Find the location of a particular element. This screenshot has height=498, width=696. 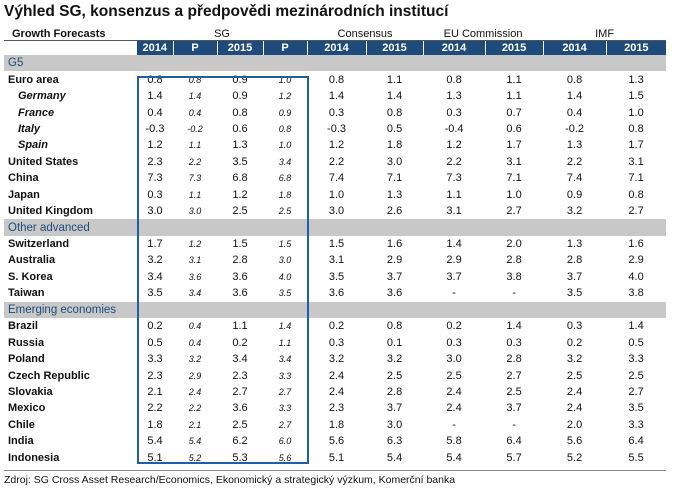

value-cell: 2.7 is located at coordinates (514, 211).